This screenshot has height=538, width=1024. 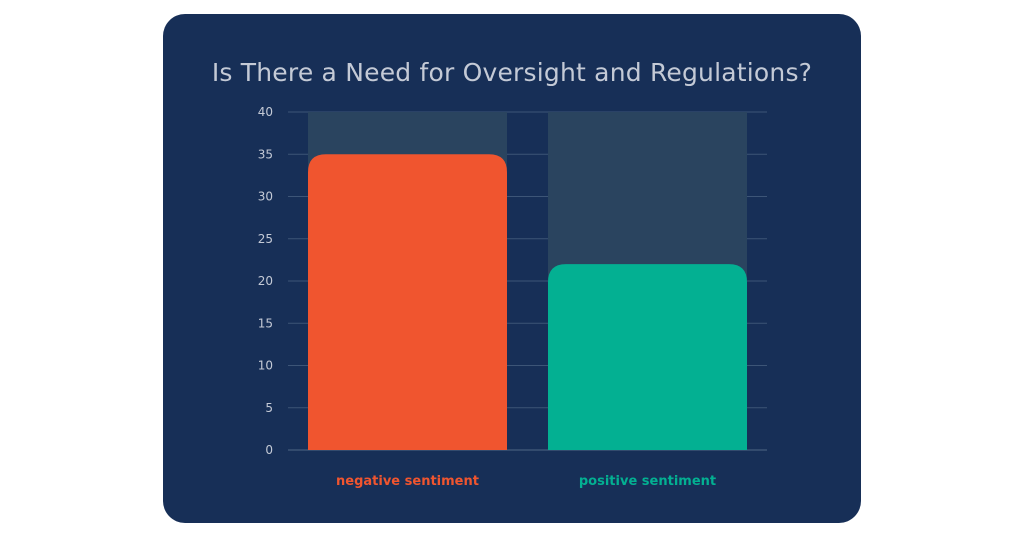 What do you see at coordinates (265, 197) in the screenshot?
I see `y-tick-label: 30` at bounding box center [265, 197].